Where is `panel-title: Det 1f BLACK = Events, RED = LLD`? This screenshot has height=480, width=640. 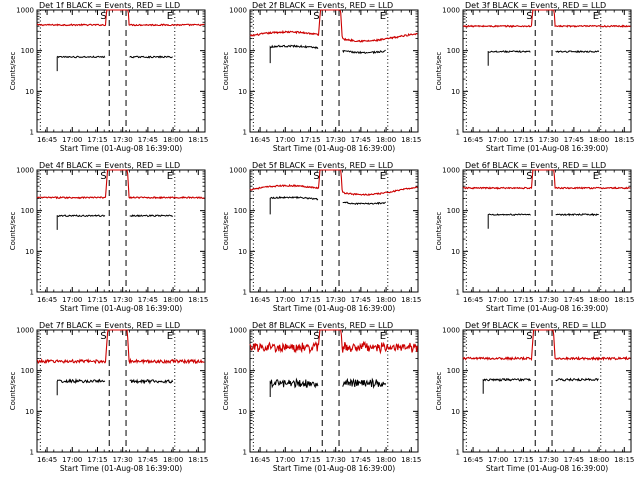
panel-title: Det 1f BLACK = Events, RED = LLD is located at coordinates (109, 5).